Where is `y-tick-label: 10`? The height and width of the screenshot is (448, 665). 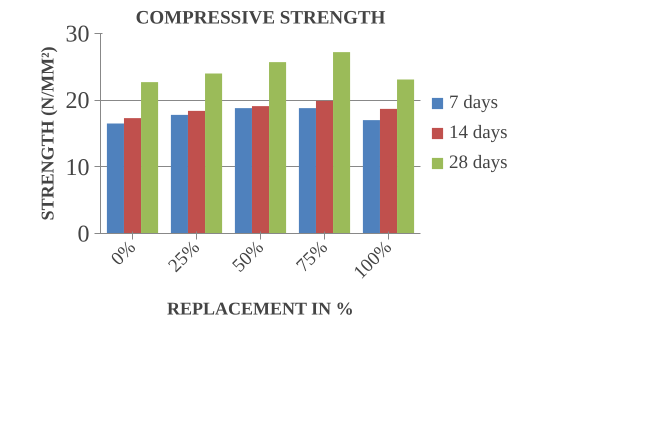 y-tick-label: 10 is located at coordinates (78, 167).